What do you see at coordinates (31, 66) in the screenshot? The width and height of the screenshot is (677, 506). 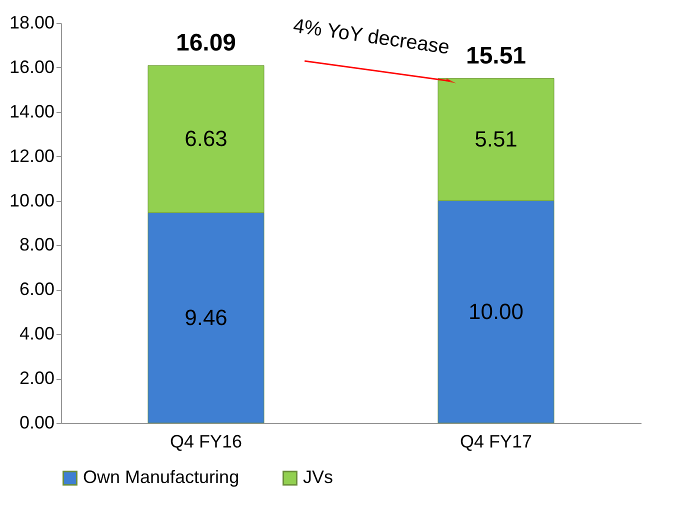 I see `y-tick-label: 16.00` at bounding box center [31, 66].